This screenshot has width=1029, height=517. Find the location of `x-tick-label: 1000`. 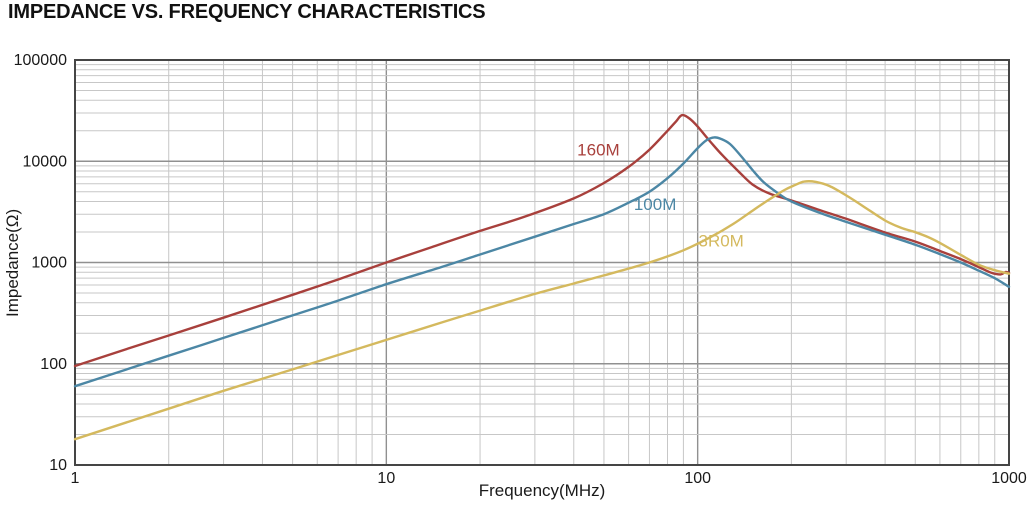

x-tick-label: 1000 is located at coordinates (1009, 478).